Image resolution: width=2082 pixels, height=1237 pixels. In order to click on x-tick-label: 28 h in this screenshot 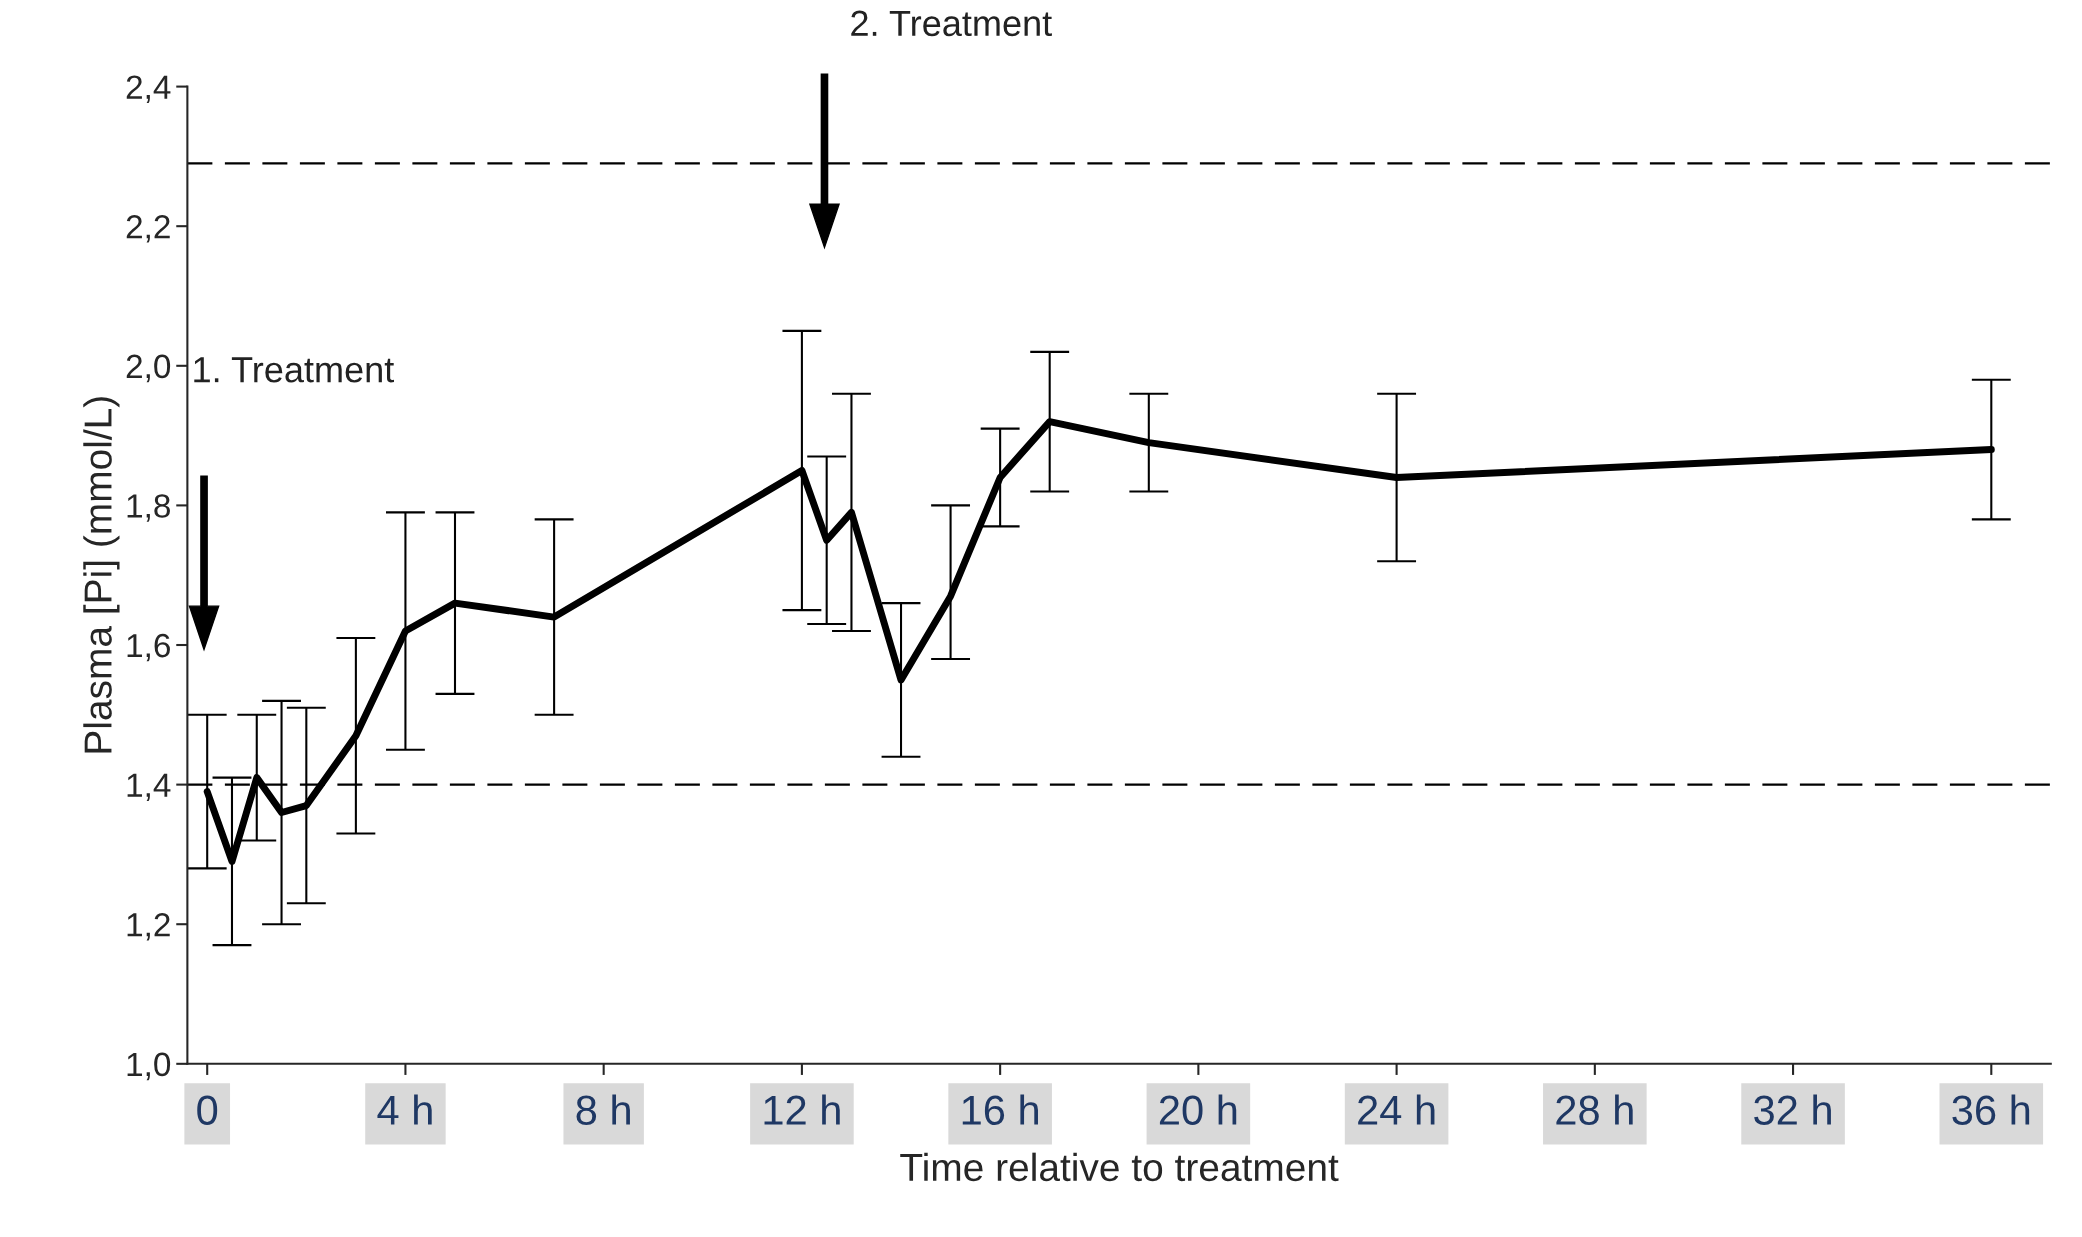, I will do `click(1594, 1109)`.